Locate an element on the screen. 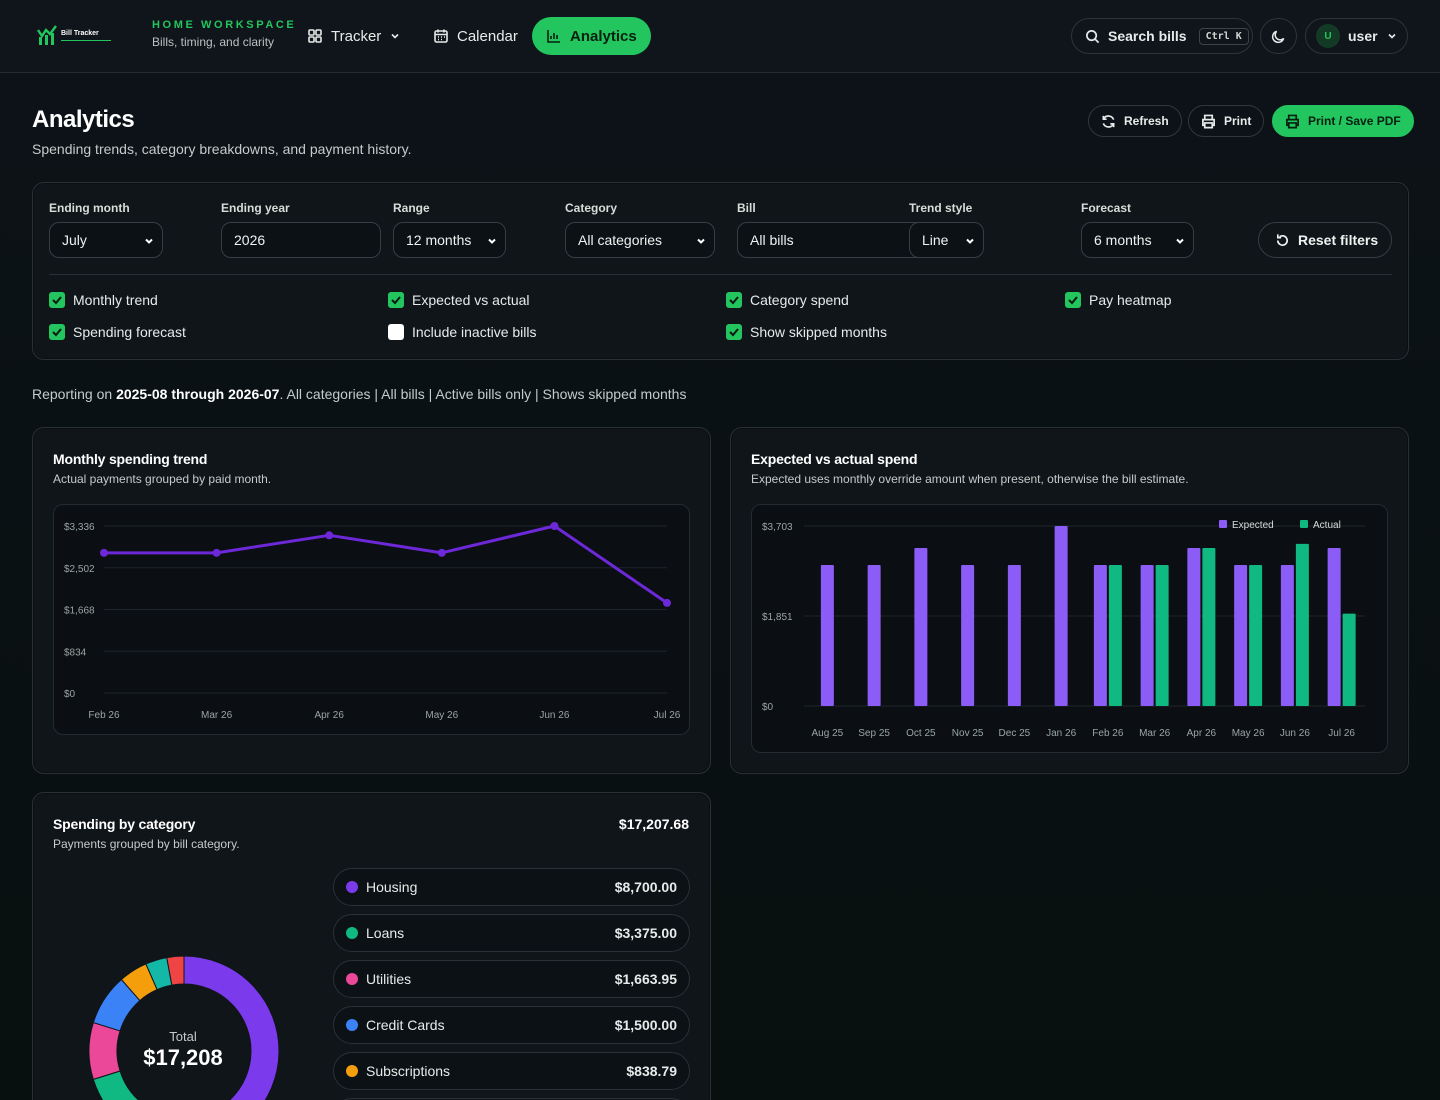 Image resolution: width=1440 pixels, height=1100 pixels. reset-icon is located at coordinates (1282, 239).